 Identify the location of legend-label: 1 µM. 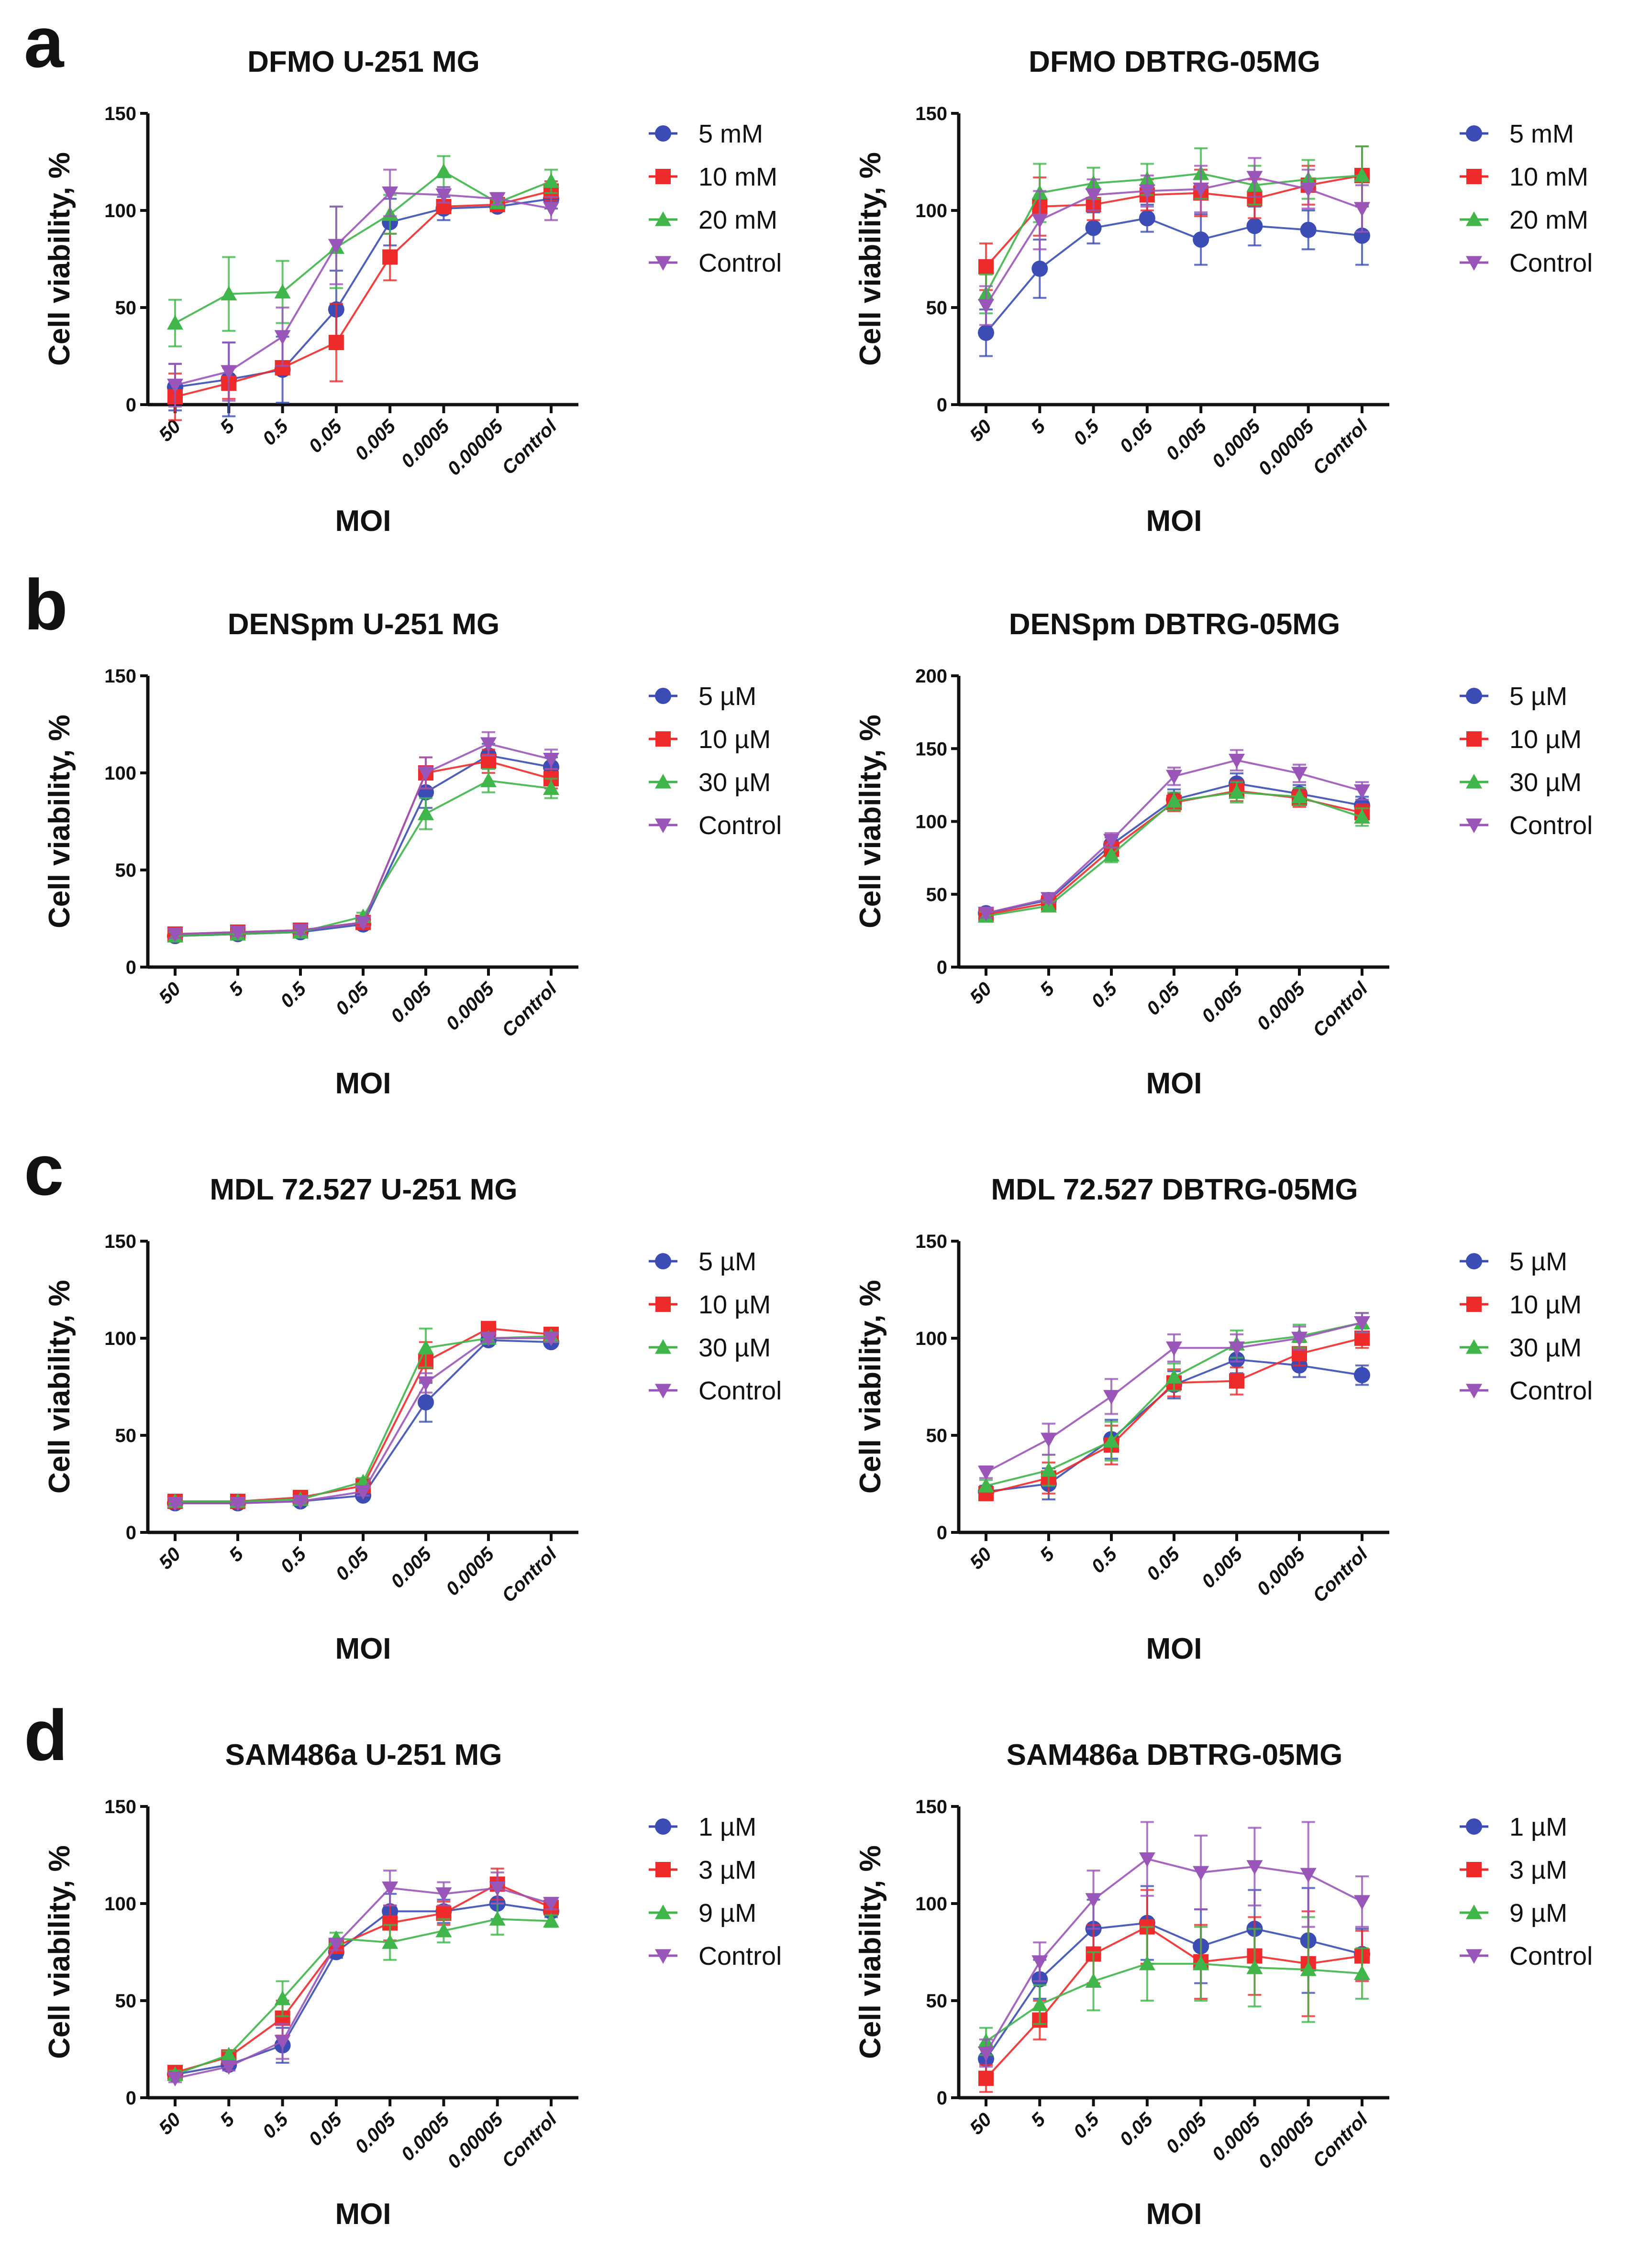
(1538, 1827).